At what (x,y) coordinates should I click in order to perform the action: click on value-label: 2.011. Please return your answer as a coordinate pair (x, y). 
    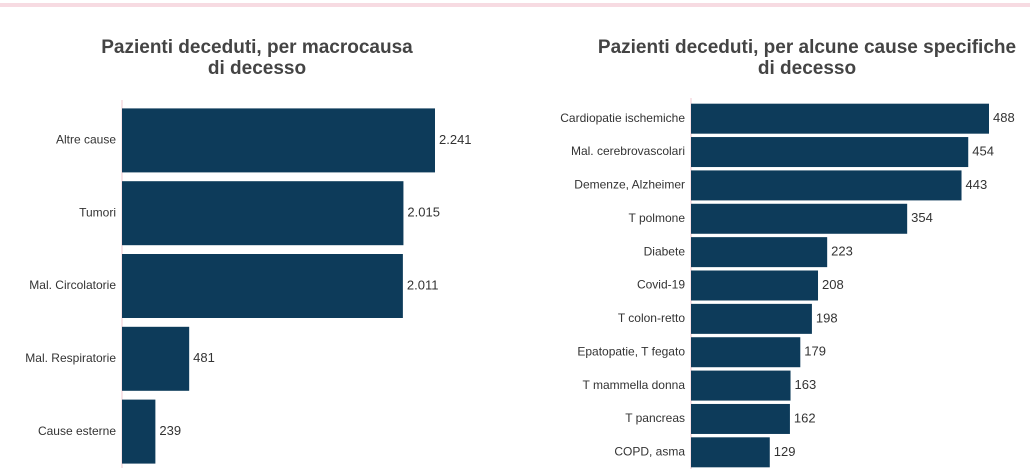
    Looking at the image, I should click on (423, 284).